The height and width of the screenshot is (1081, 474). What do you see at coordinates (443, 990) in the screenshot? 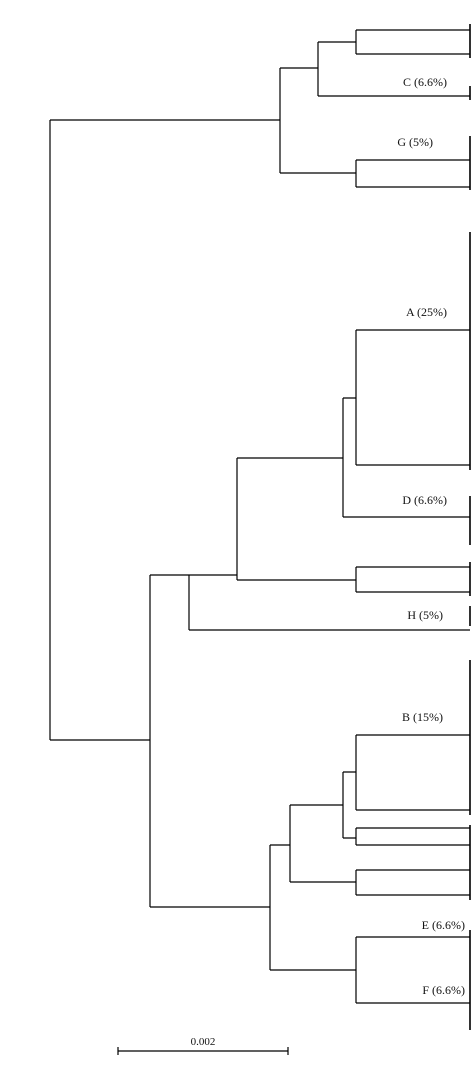
I see `cluster-label: F (6.6%)` at bounding box center [443, 990].